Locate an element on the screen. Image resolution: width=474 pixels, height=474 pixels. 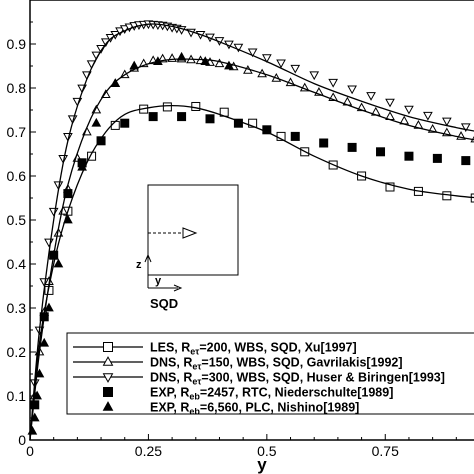
y-tick-label: 0.3 is located at coordinates (17, 308).